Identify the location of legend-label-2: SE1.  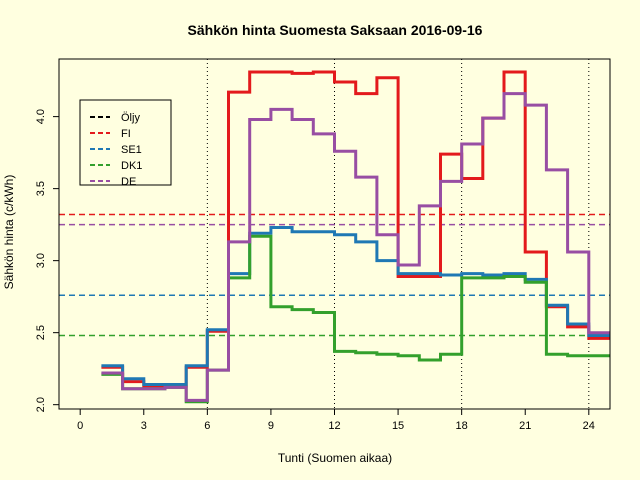
(131, 150).